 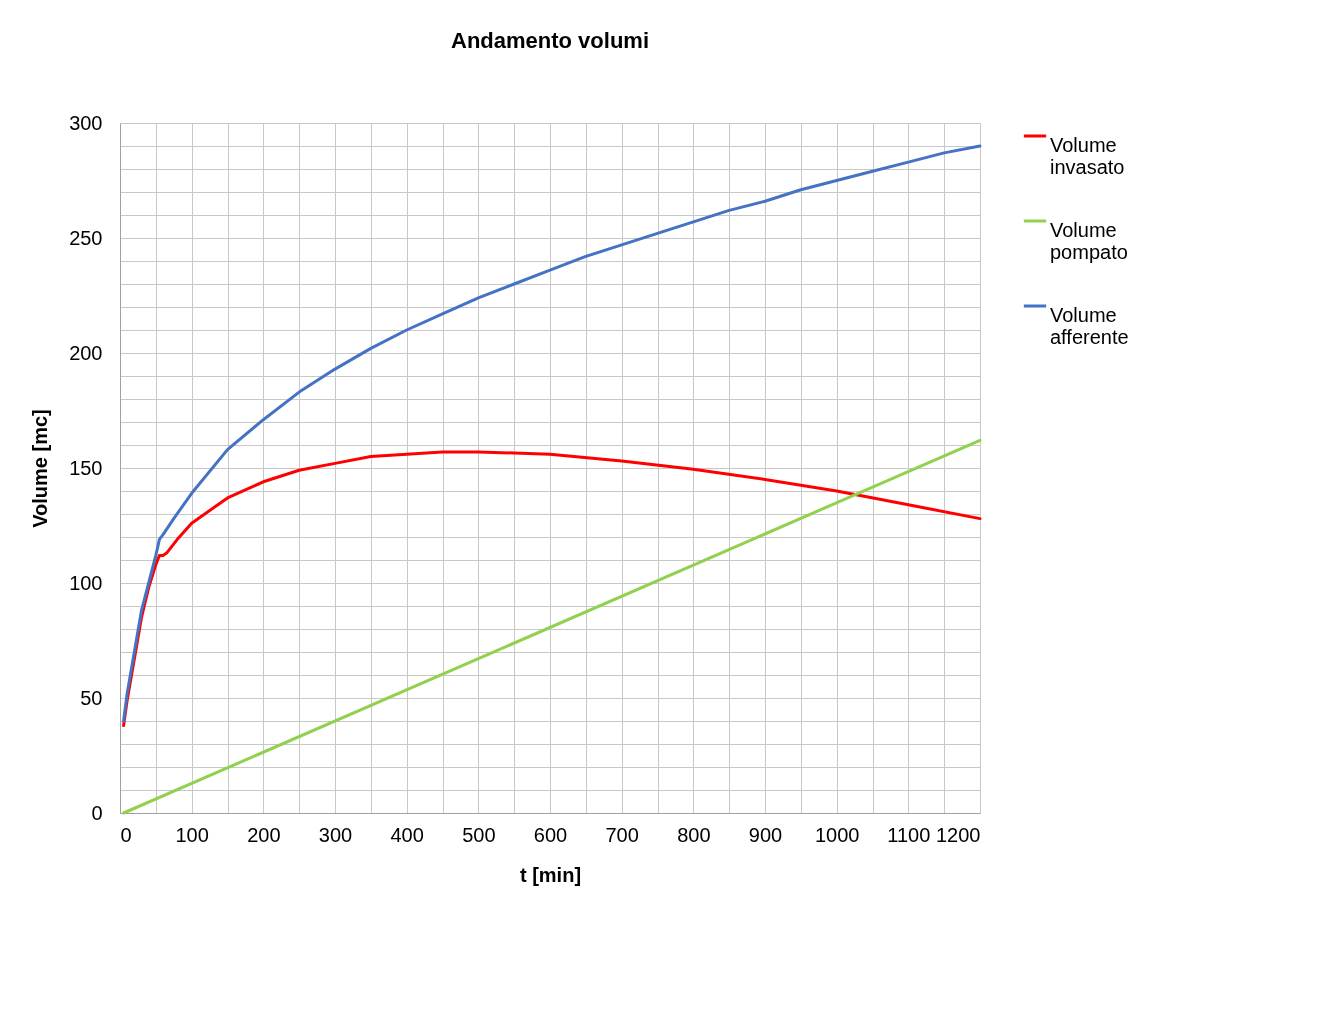 I want to click on x-tick-label: 0, so click(x=126, y=834).